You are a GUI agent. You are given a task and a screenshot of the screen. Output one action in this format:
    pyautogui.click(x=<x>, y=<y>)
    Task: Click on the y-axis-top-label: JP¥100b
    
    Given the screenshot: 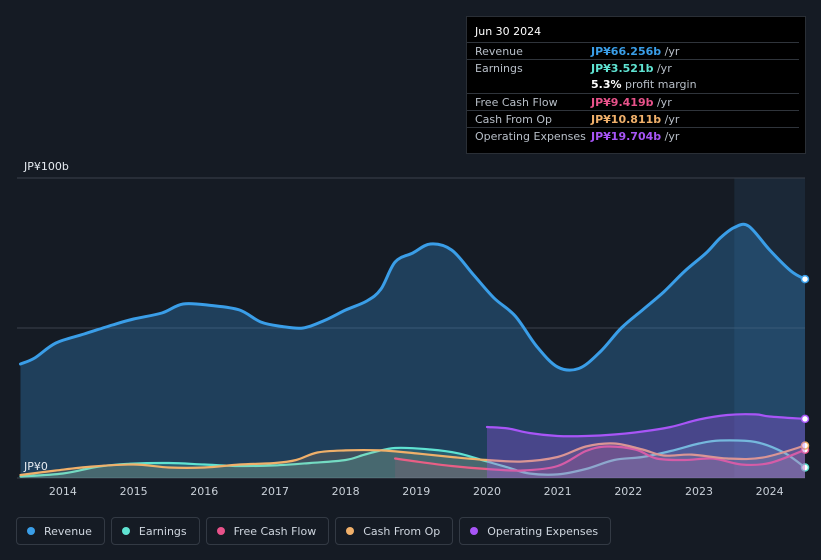 What is the action you would take?
    pyautogui.click(x=46, y=166)
    